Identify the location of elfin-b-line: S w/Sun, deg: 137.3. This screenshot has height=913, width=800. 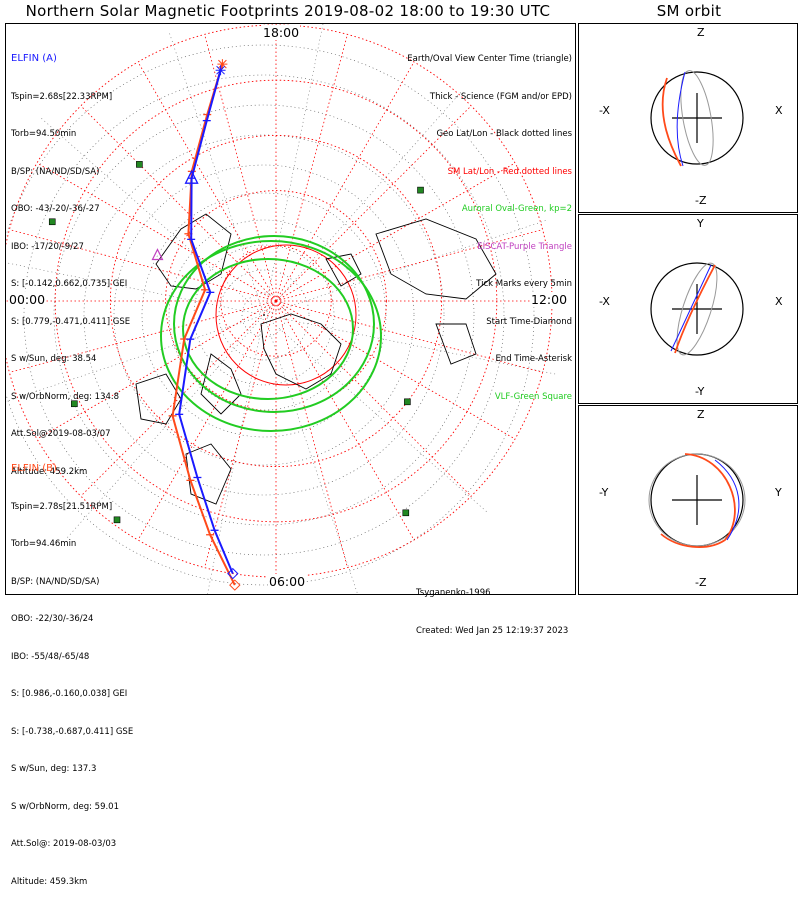
(54, 769).